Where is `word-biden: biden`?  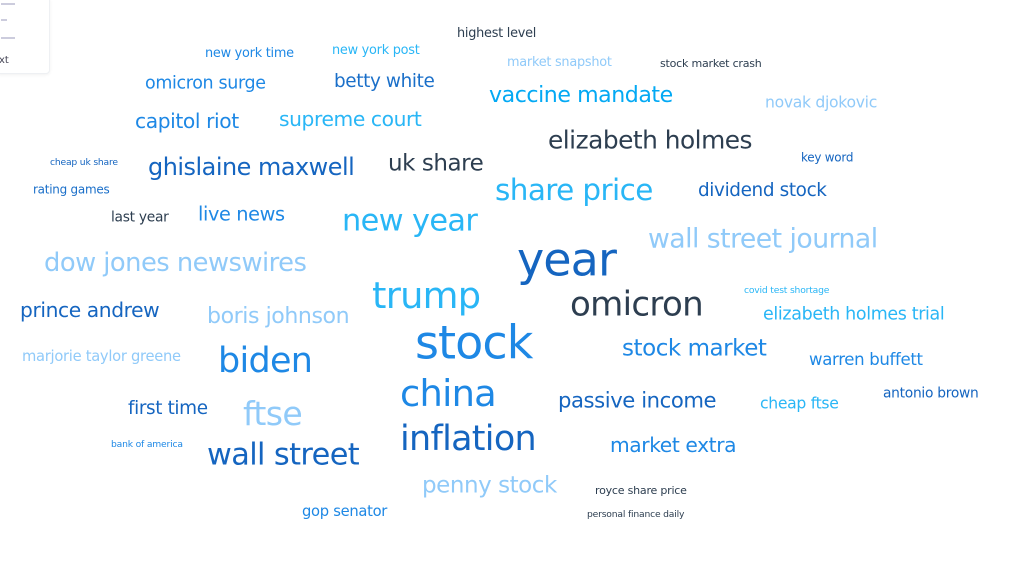
word-biden: biden is located at coordinates (265, 360).